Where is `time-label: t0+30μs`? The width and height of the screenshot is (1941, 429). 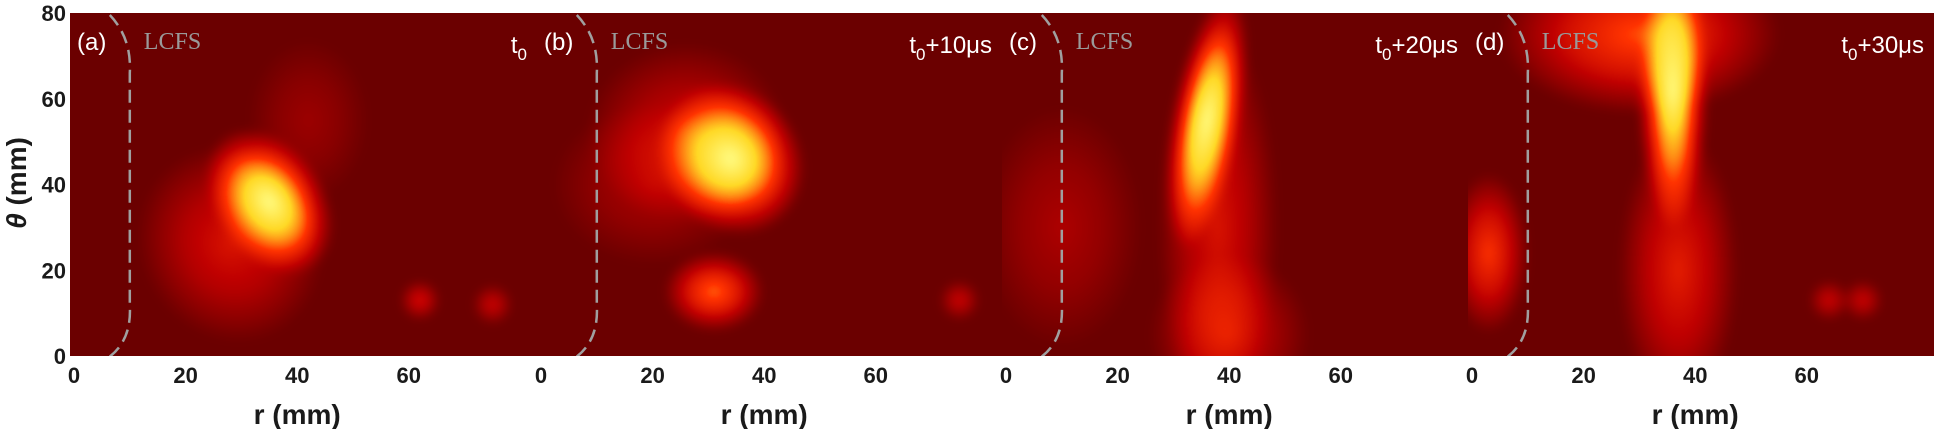
time-label: t0+30μs is located at coordinates (1882, 48).